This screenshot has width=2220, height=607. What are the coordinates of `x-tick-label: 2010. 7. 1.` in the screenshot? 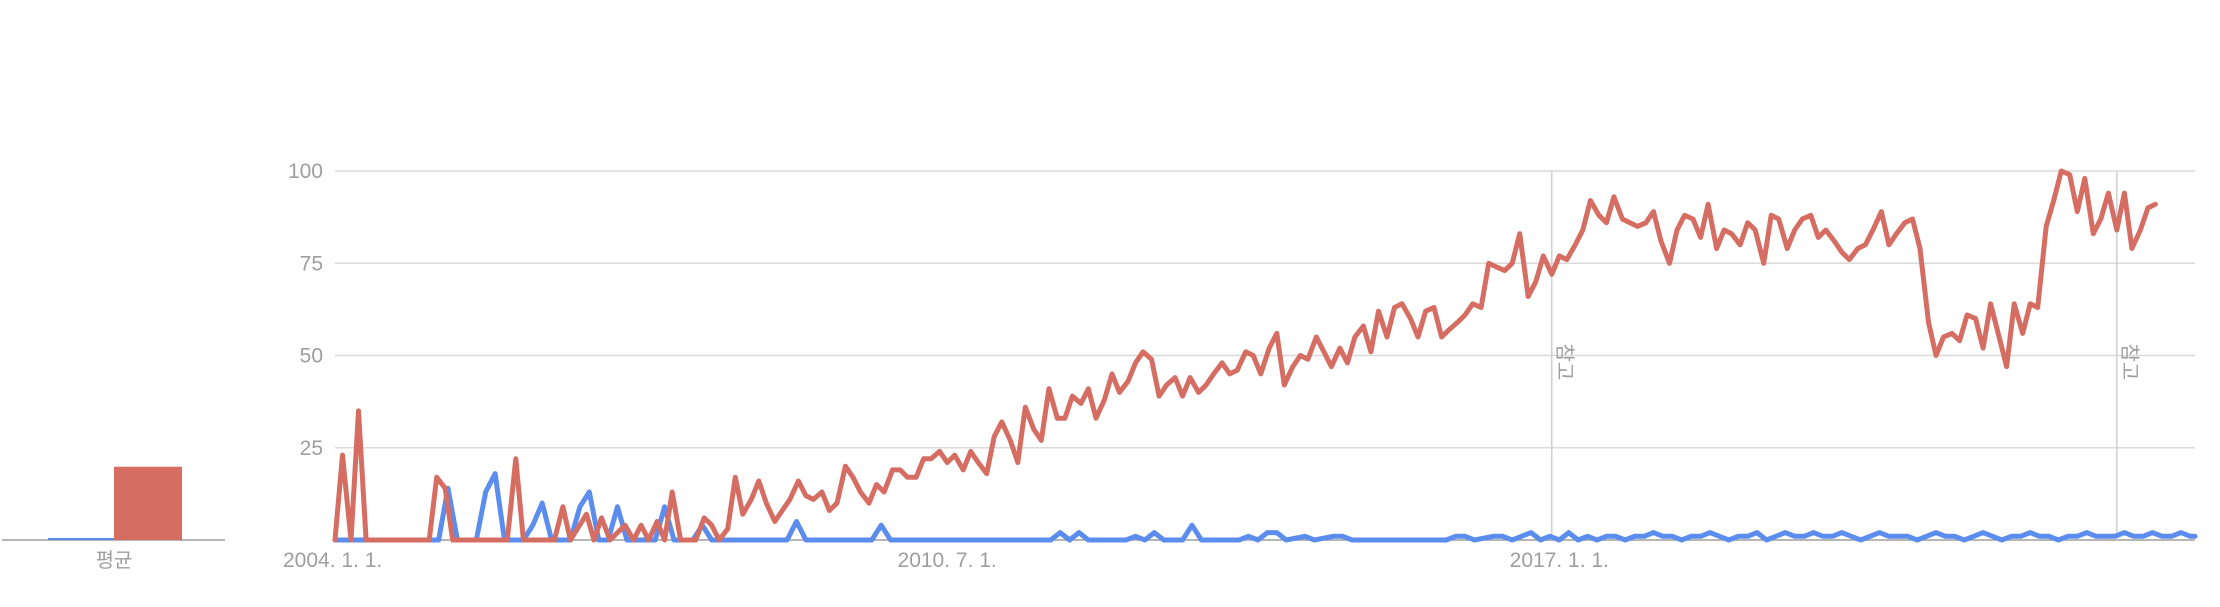 It's located at (947, 560).